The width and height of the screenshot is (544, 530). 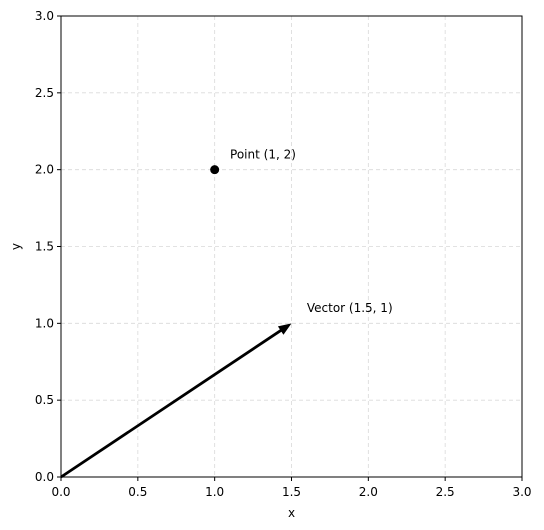 I want to click on y-axis-label: y, so click(x=16, y=246).